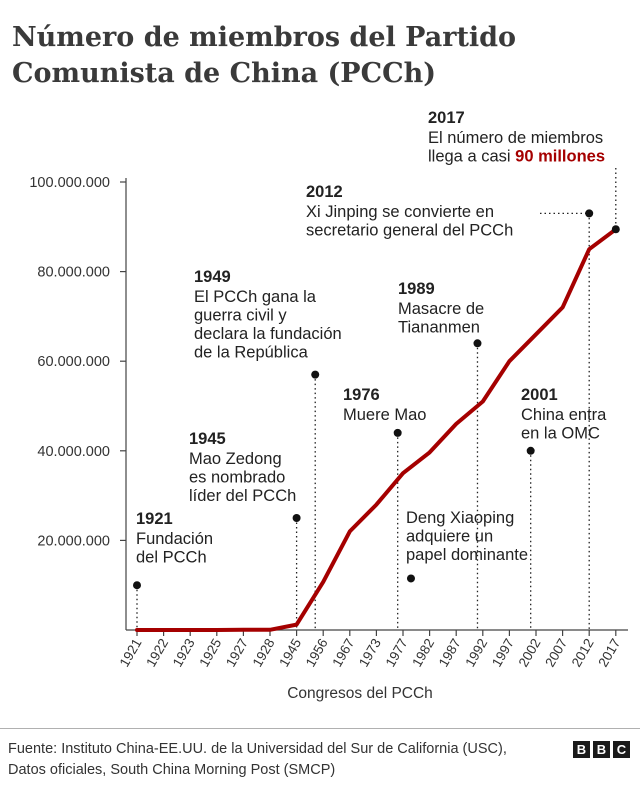  Describe the element at coordinates (73, 452) in the screenshot. I see `y-tick-label: 40.000.000` at that location.